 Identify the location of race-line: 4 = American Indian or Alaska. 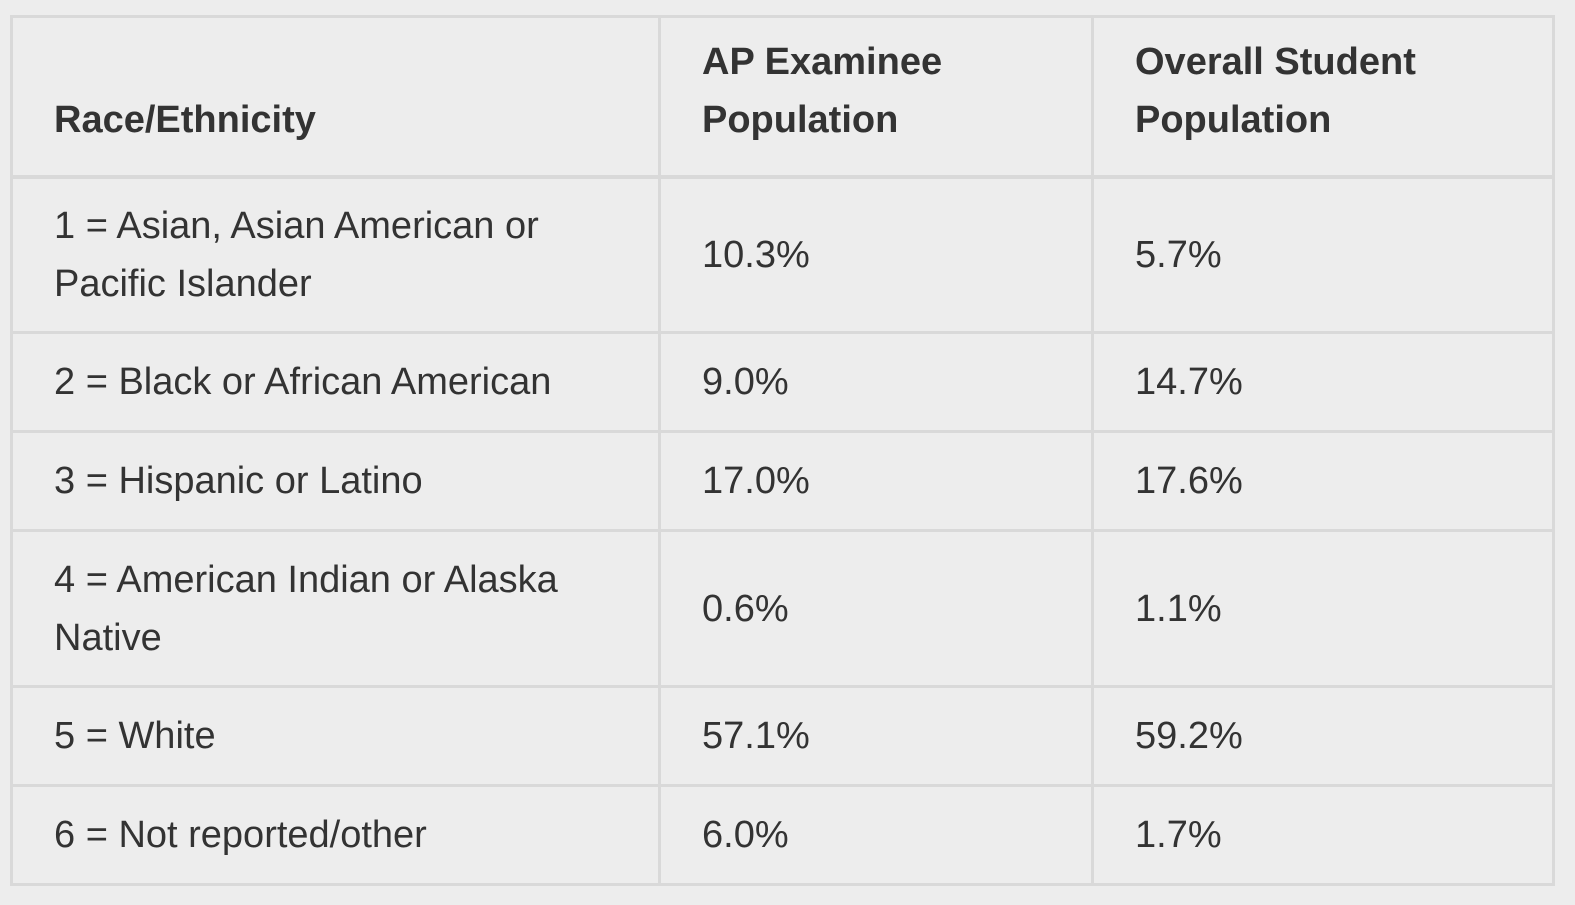
(306, 579).